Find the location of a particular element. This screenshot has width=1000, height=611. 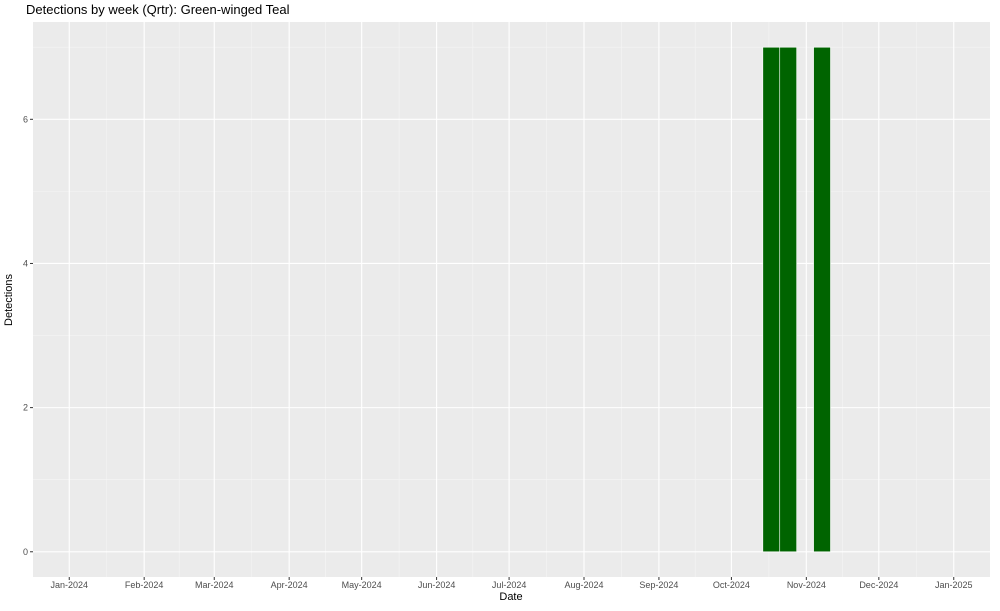

x-tick-label: May-2024 is located at coordinates (362, 585).